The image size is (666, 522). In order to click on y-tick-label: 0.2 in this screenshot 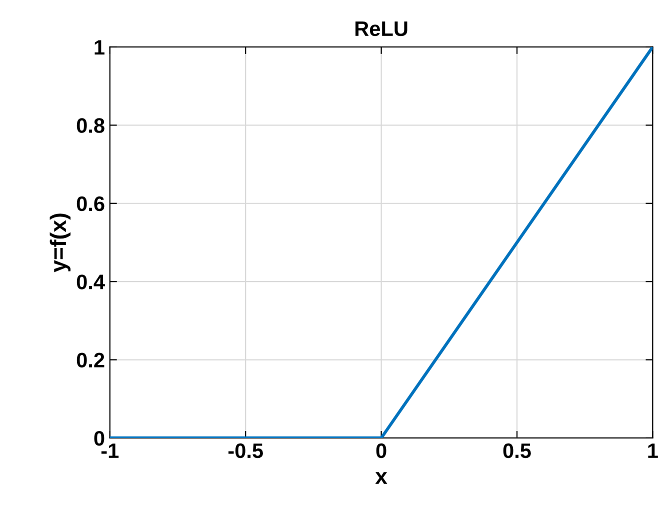, I will do `click(90, 360)`.